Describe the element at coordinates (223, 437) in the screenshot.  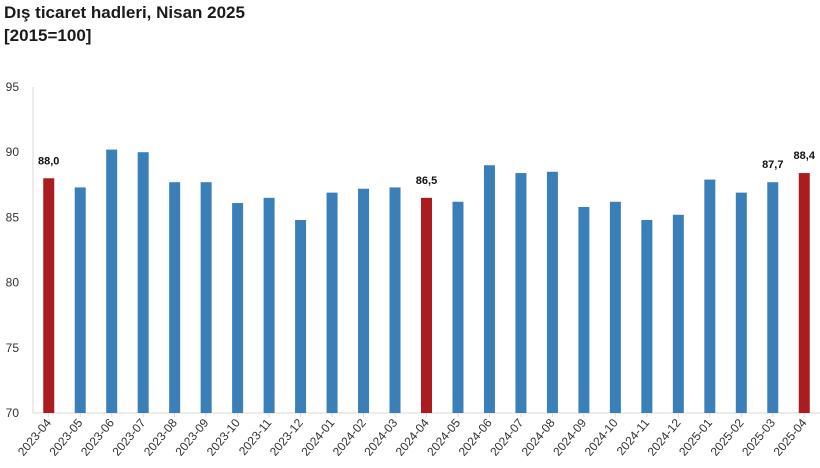
I see `x-tick-label: 2023-10` at that location.